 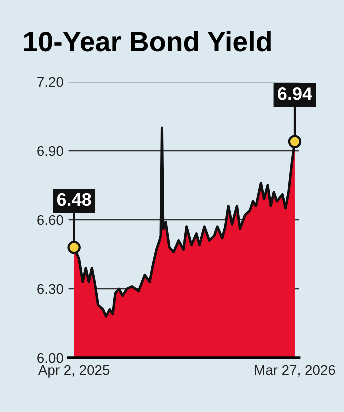 What do you see at coordinates (147, 41) in the screenshot?
I see `chart-title: 10-Year Bond Yield` at bounding box center [147, 41].